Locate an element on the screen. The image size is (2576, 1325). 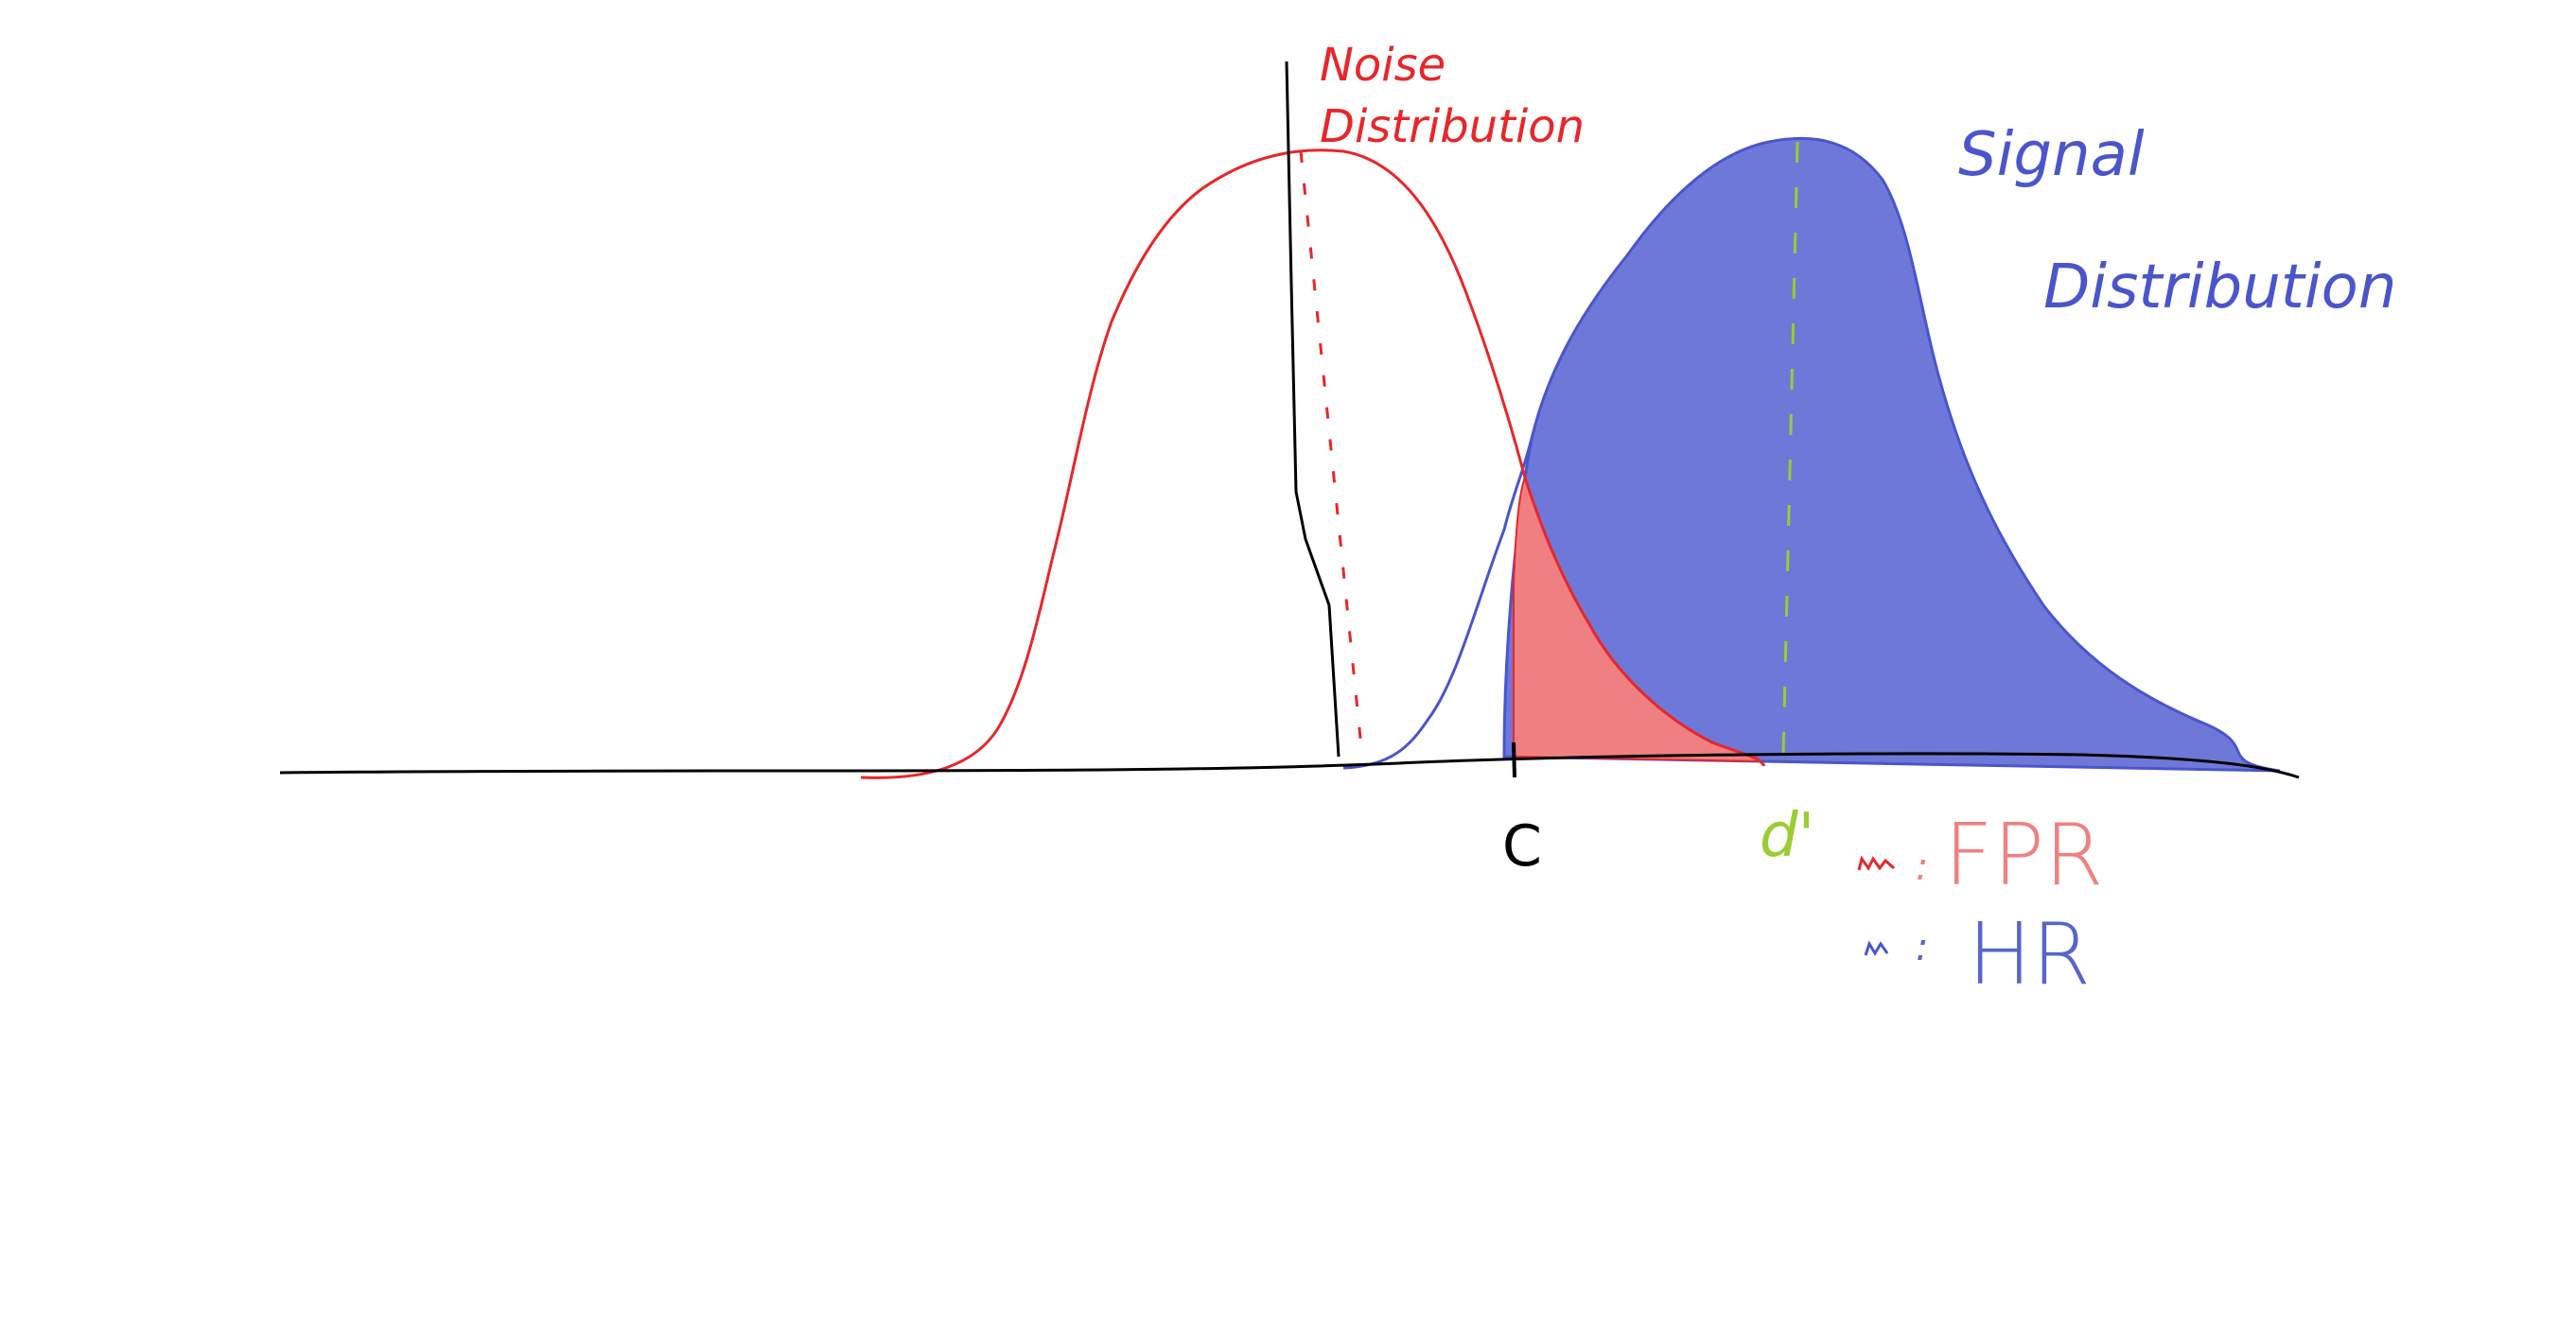
signal-distribution-fill is located at coordinates (1891, 455).